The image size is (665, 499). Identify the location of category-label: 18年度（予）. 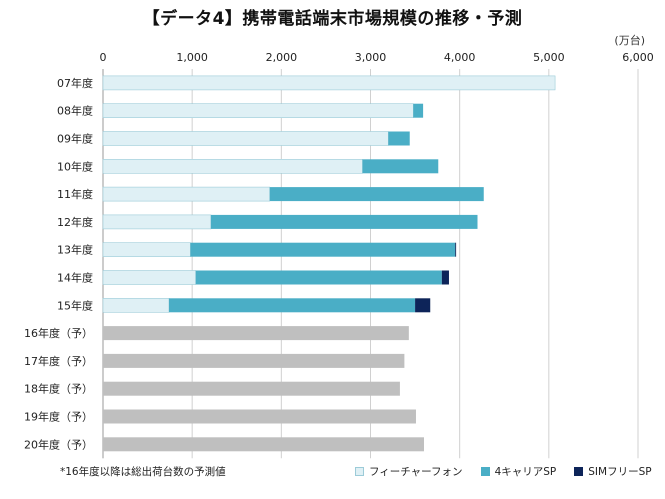
(58, 389).